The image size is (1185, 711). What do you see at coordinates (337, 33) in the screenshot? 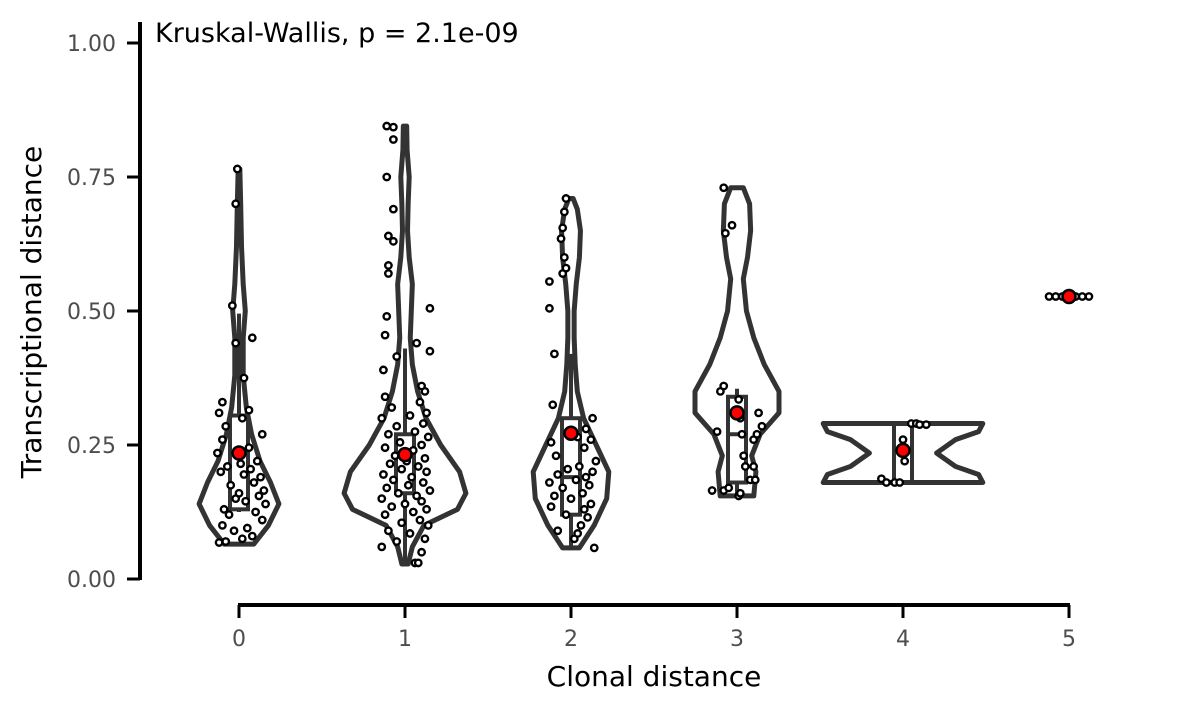
I see `kruskal-wallis-annotation: Kruskal-Wallis, p = 2.1e-09` at bounding box center [337, 33].